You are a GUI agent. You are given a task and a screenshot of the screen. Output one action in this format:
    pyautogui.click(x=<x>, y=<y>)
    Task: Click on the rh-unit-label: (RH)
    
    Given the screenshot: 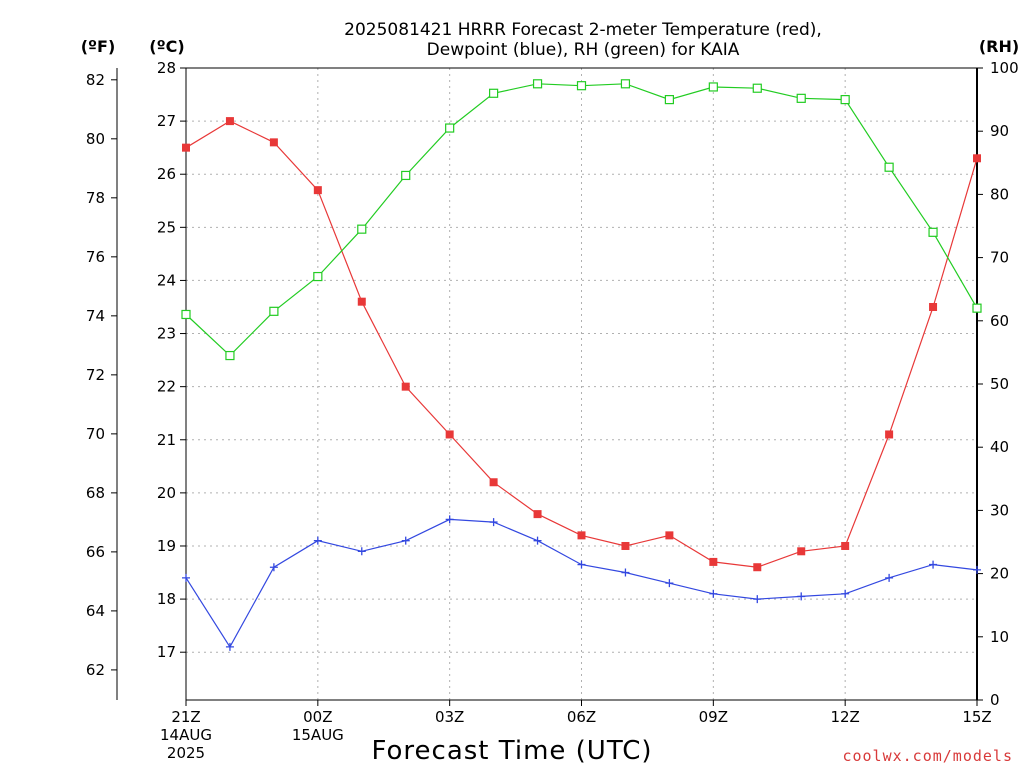 What is the action you would take?
    pyautogui.click(x=999, y=46)
    